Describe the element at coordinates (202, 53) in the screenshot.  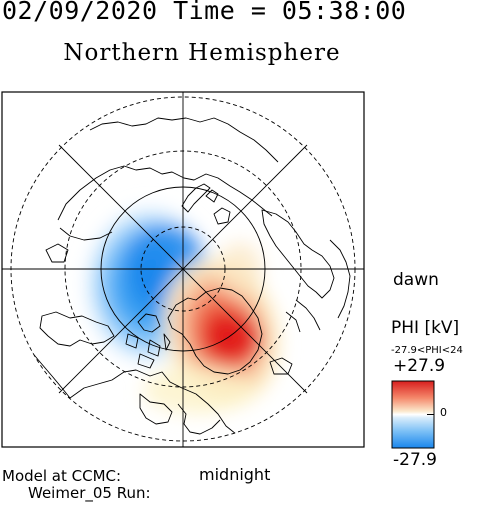
I see `hemisphere-title: Northern Hemisphere` at that location.